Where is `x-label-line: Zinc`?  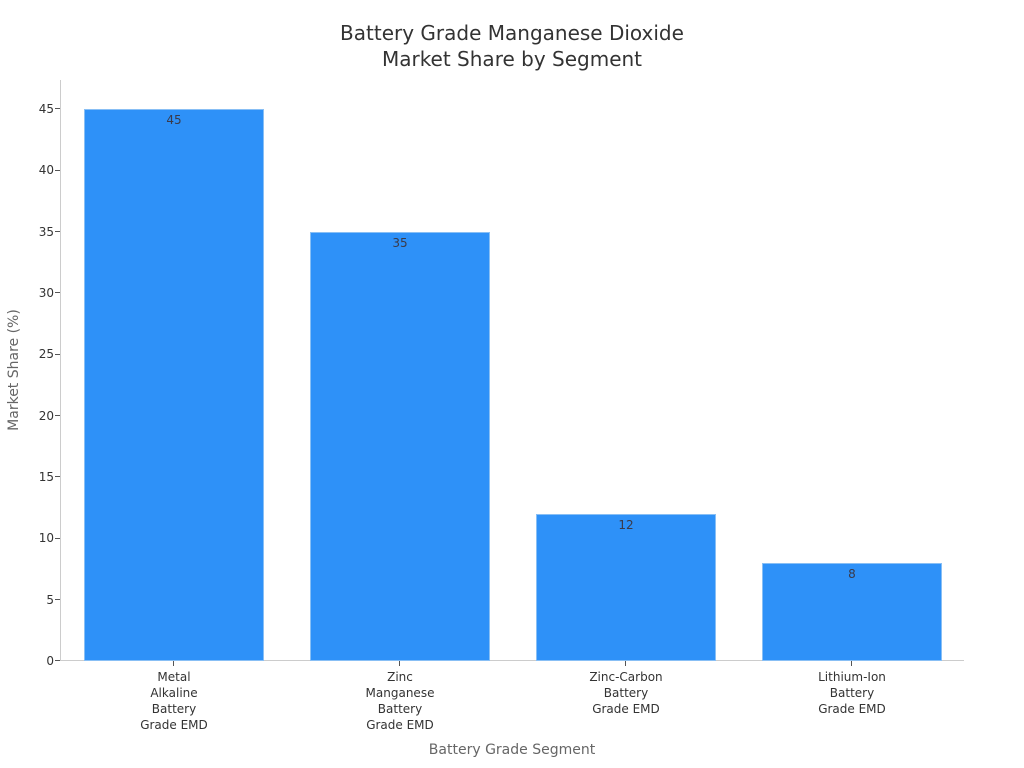
x-label-line: Zinc is located at coordinates (400, 677).